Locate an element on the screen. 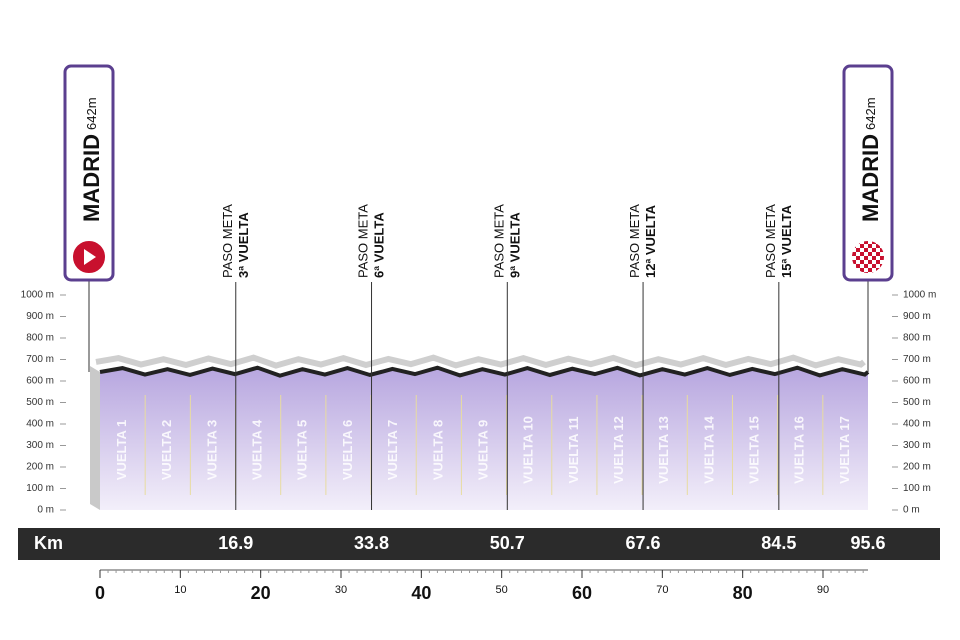  marker-label: PASO META12ª VUELTA is located at coordinates (643, 241).